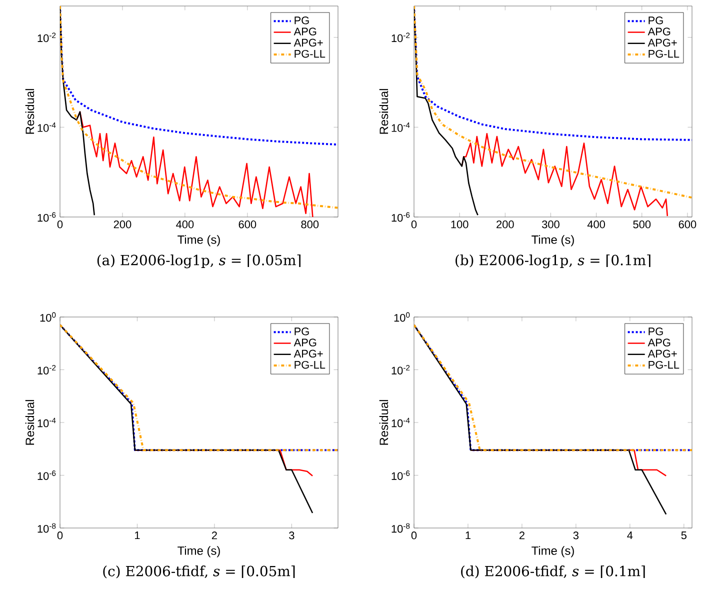  I want to click on x-tick-label: 300, so click(551, 224).